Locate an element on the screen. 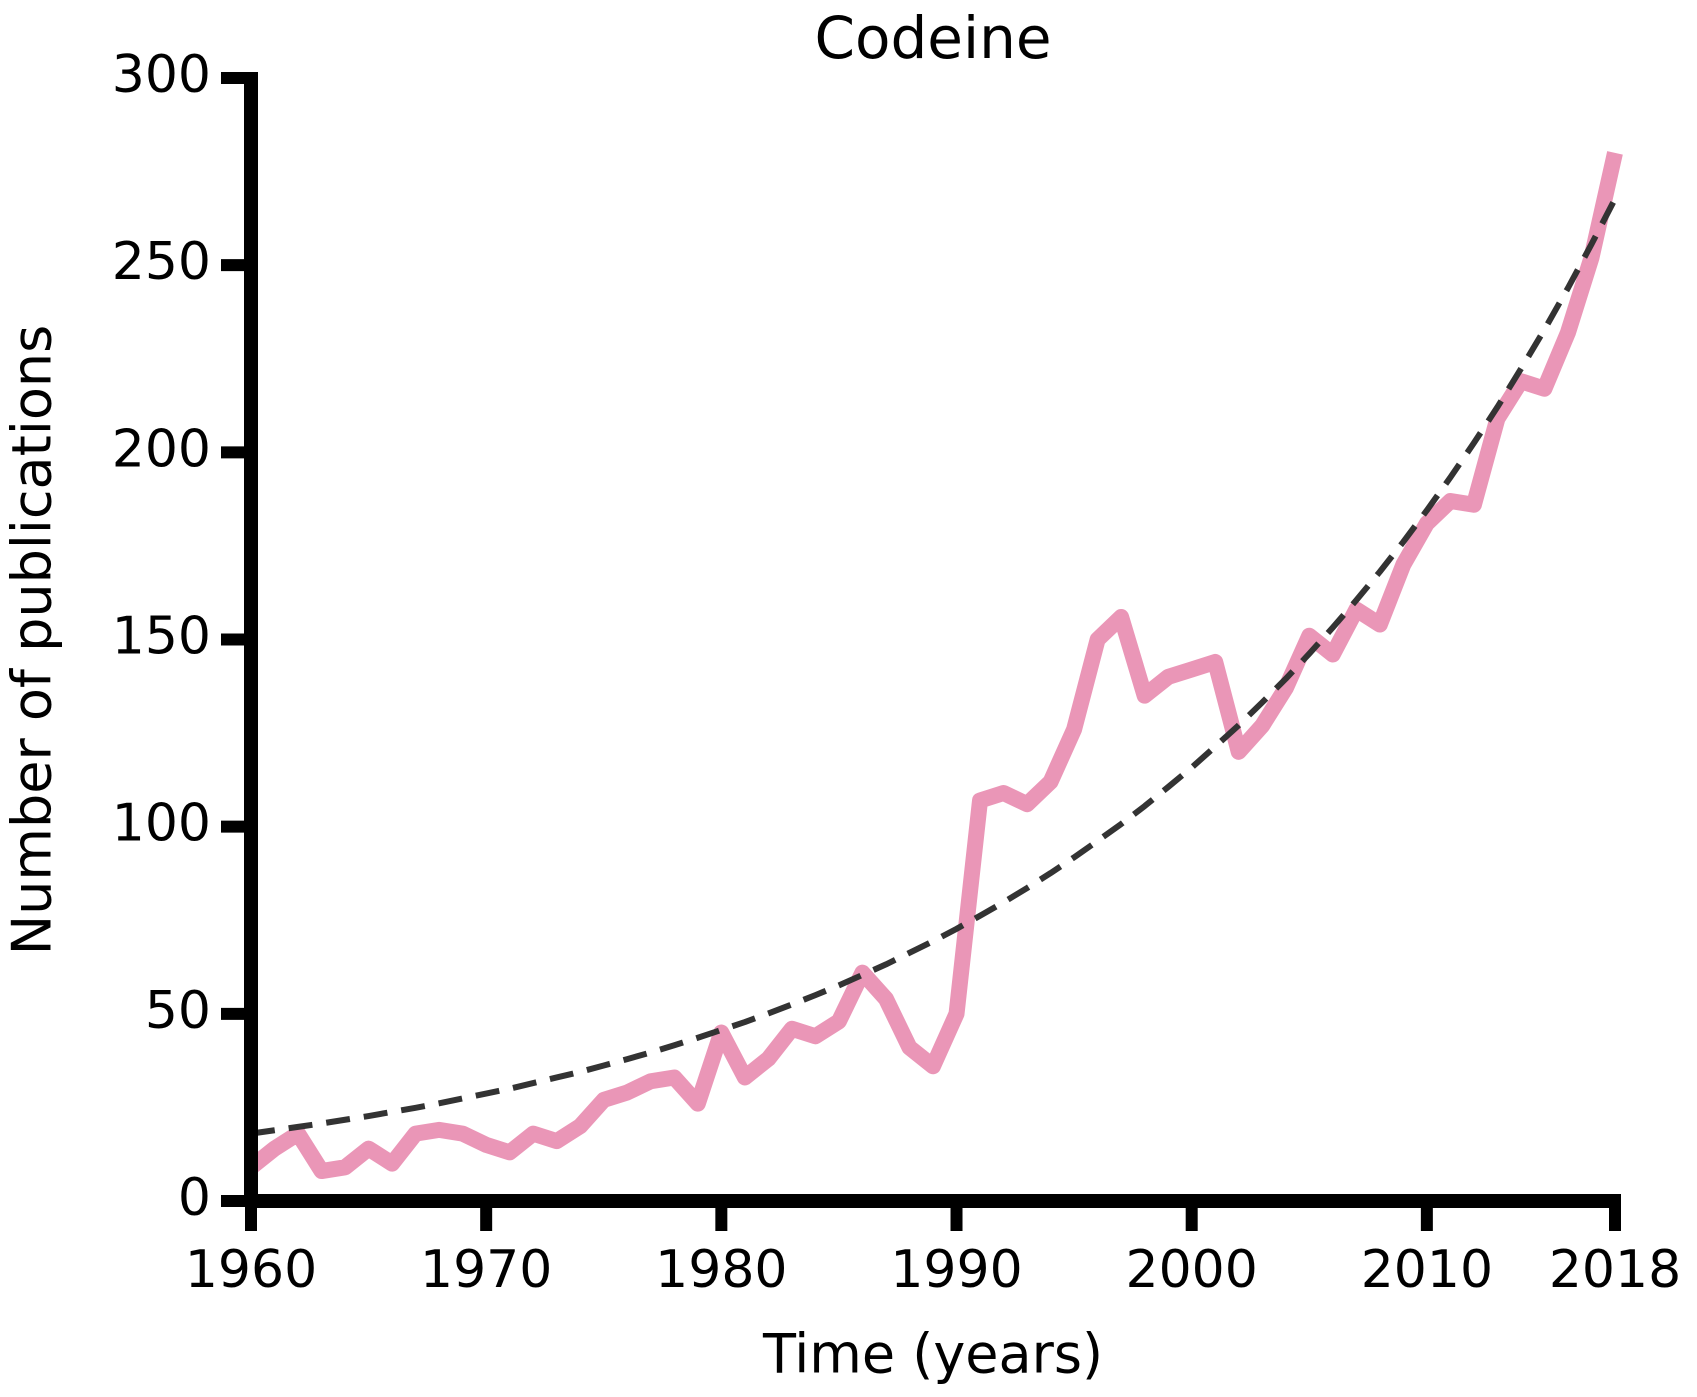 This screenshot has height=1397, width=1697. x-tick-label: 2000 is located at coordinates (1192, 1270).